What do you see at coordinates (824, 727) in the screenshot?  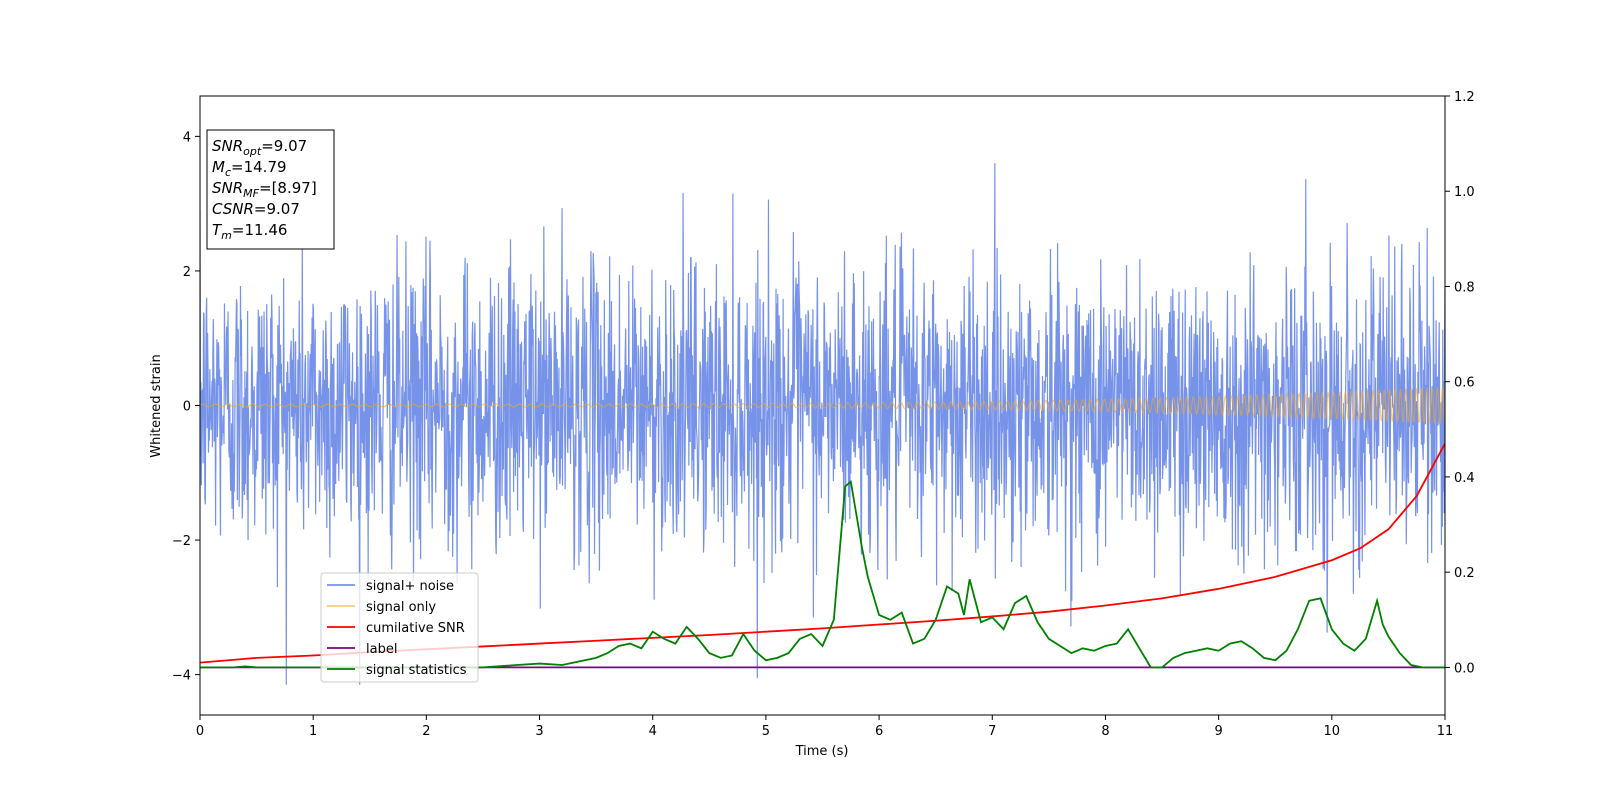 I see `x-axis: 0 1 2 3 4 5 6 7 8 9 10 11` at bounding box center [824, 727].